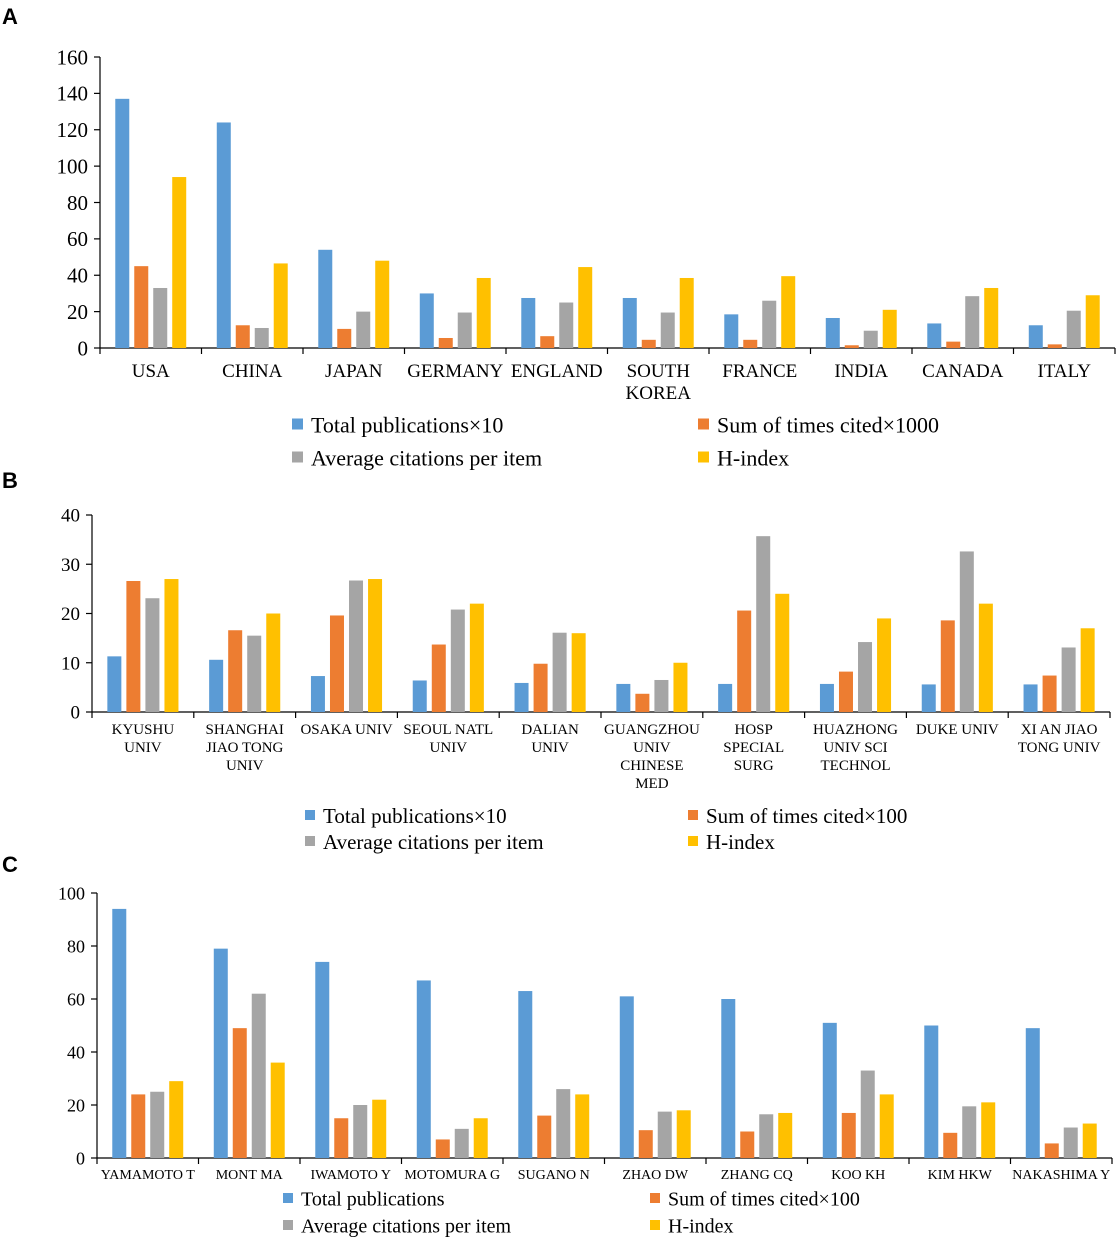 The width and height of the screenshot is (1117, 1238). Describe the element at coordinates (76, 946) in the screenshot. I see `y-tick-label: 80` at that location.